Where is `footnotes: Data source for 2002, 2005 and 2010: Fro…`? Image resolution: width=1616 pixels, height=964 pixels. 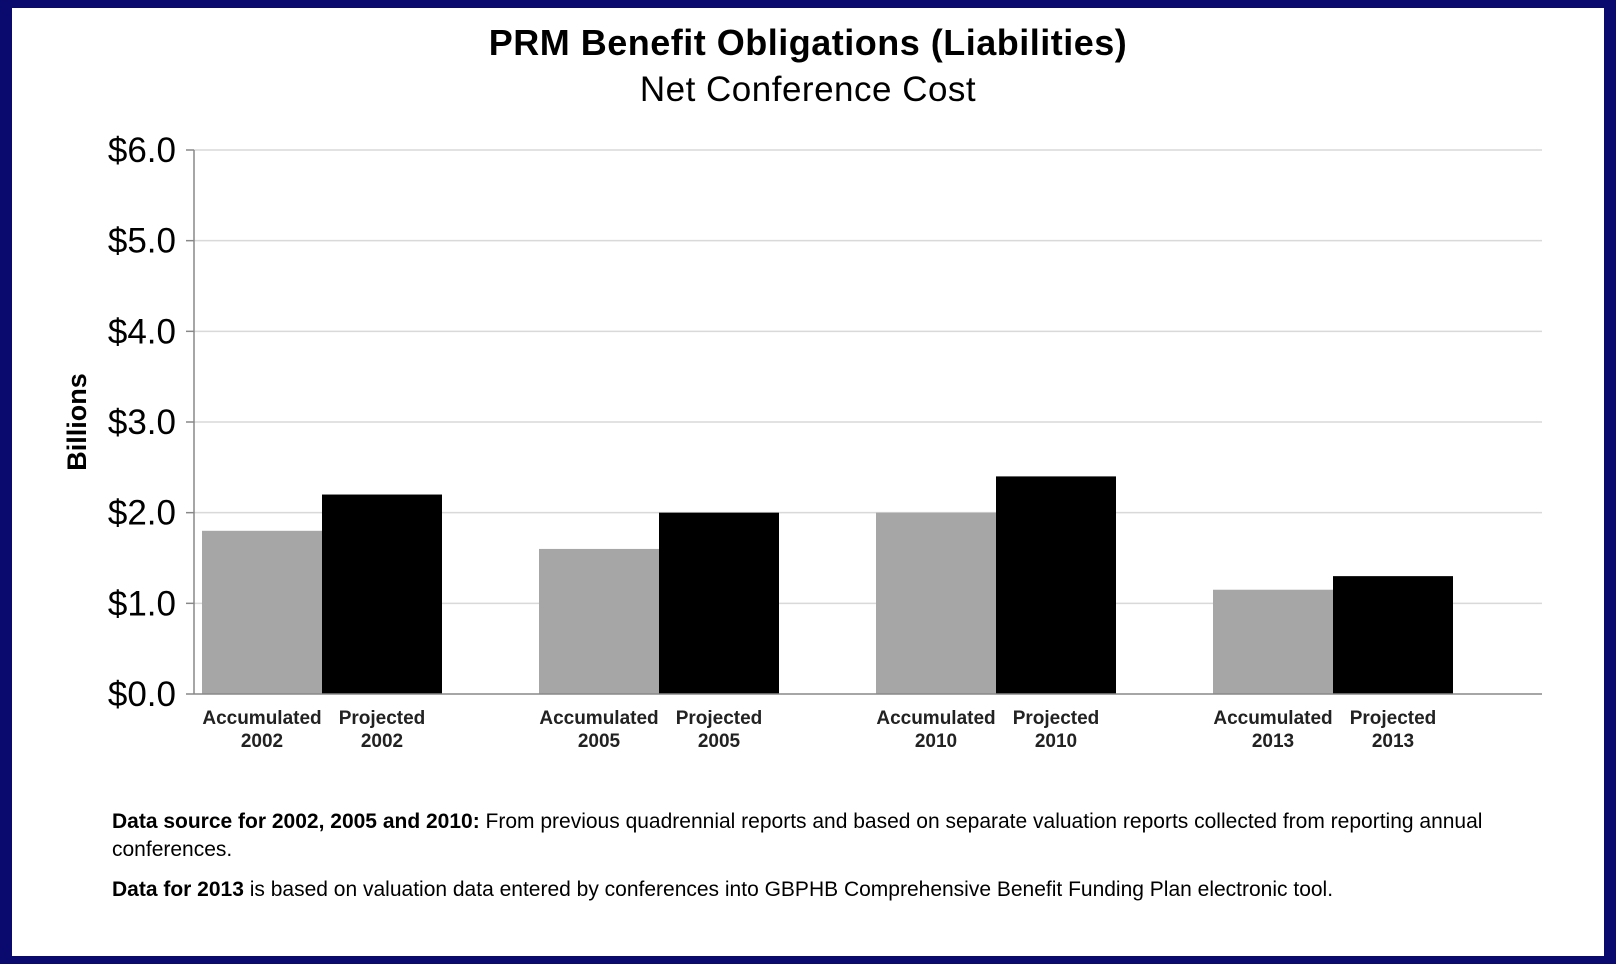
footnotes: Data source for 2002, 2005 and 2010: Fro… is located at coordinates (822, 862).